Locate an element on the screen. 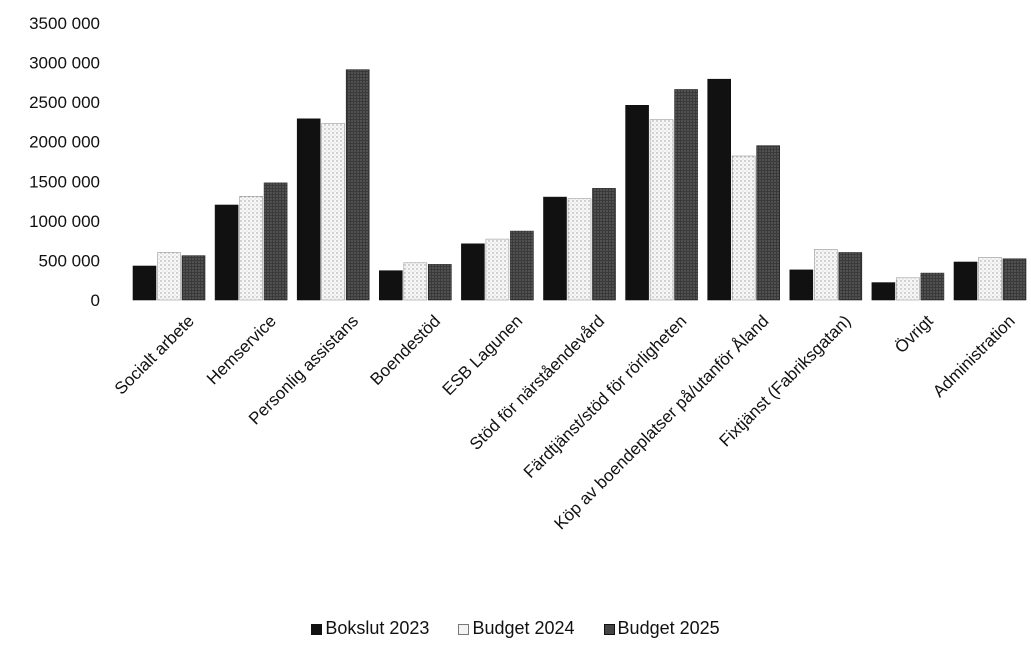  y-tick-label: 0 is located at coordinates (95, 300).